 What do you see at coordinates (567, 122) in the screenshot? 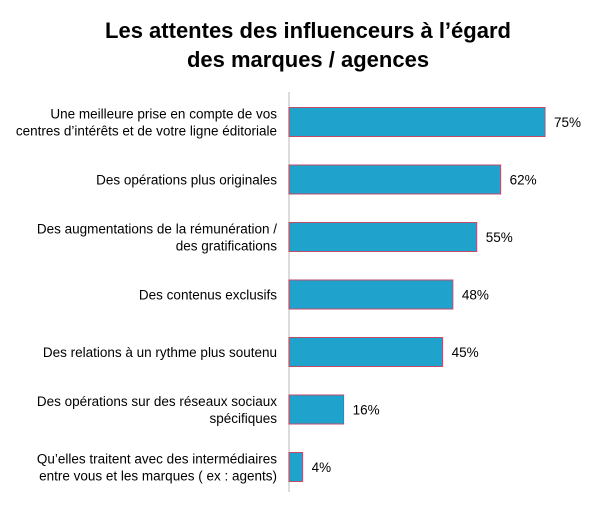
I see `value-label-1: 75%` at bounding box center [567, 122].